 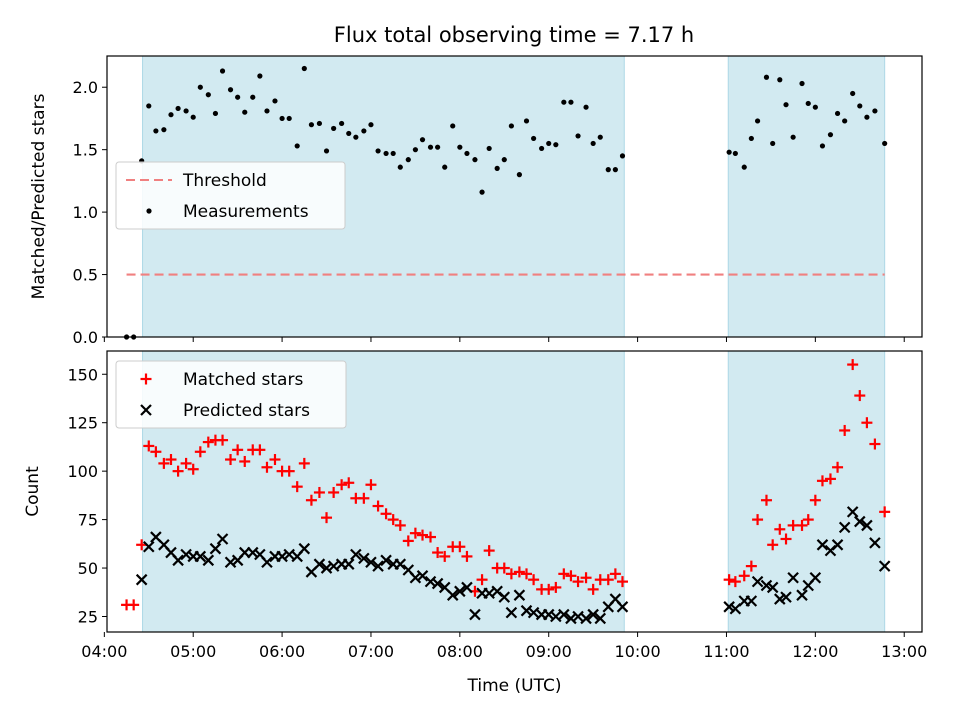 I want to click on y-tick-label: 0.0, so click(x=85, y=337).